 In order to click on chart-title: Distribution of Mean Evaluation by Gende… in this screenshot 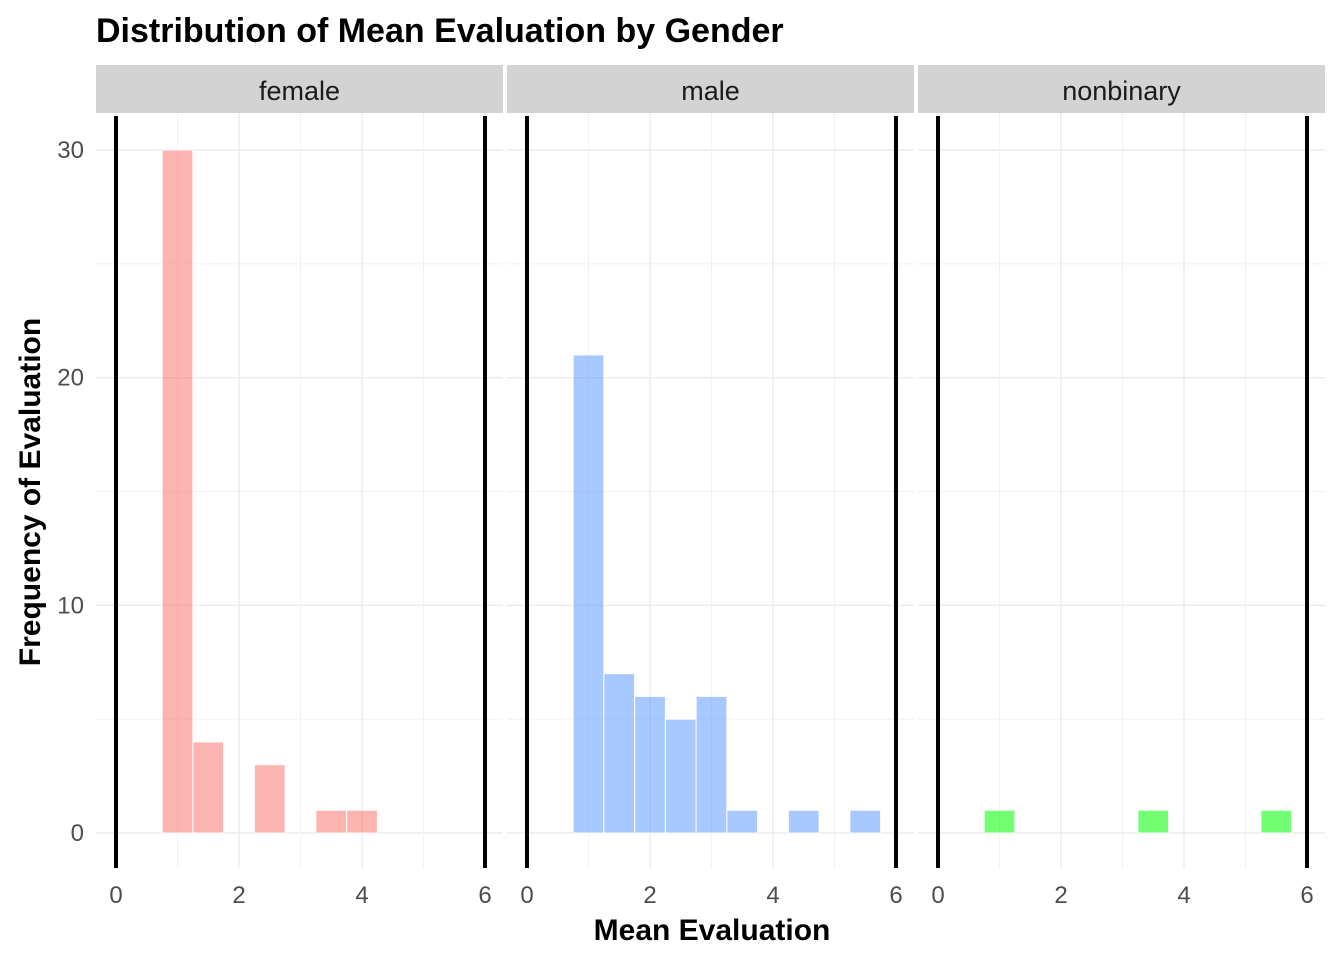, I will do `click(440, 31)`.